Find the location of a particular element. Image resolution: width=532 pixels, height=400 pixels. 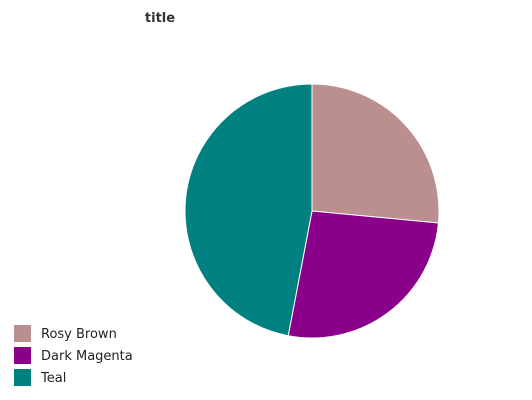

legend-swatch-teal is located at coordinates (22, 377).